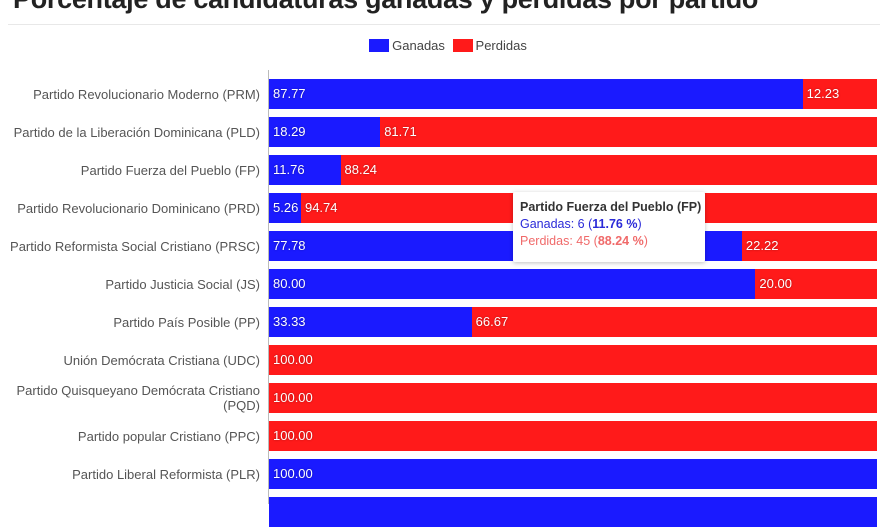 This screenshot has width=896, height=527. Describe the element at coordinates (361, 169) in the screenshot. I see `data-label: 88.24` at that location.